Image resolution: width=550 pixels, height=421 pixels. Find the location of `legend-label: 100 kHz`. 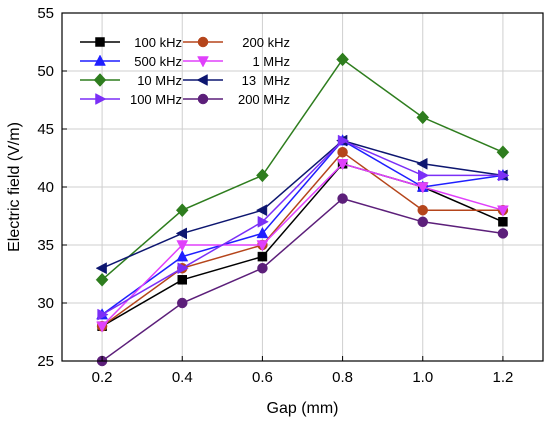

legend-label: 100 kHz is located at coordinates (158, 42).